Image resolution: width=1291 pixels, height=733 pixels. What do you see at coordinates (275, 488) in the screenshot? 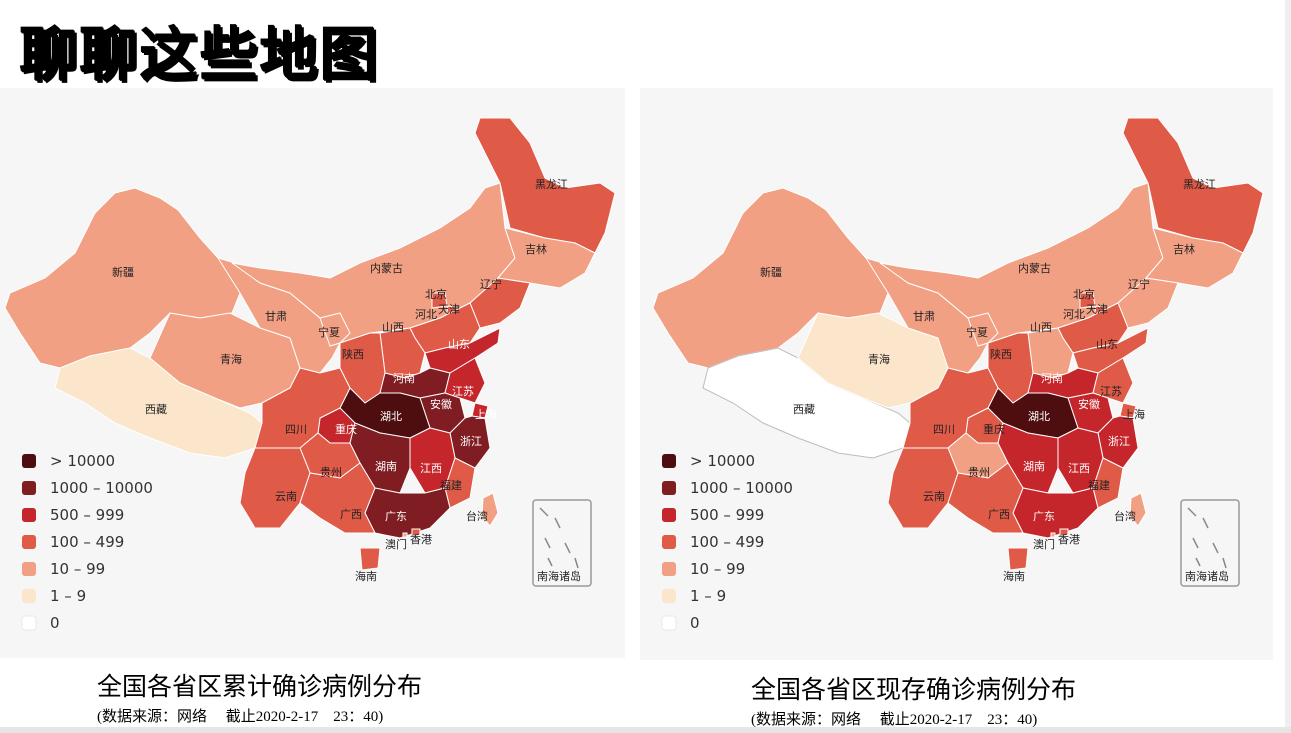
I see `province-yunnan` at bounding box center [275, 488].